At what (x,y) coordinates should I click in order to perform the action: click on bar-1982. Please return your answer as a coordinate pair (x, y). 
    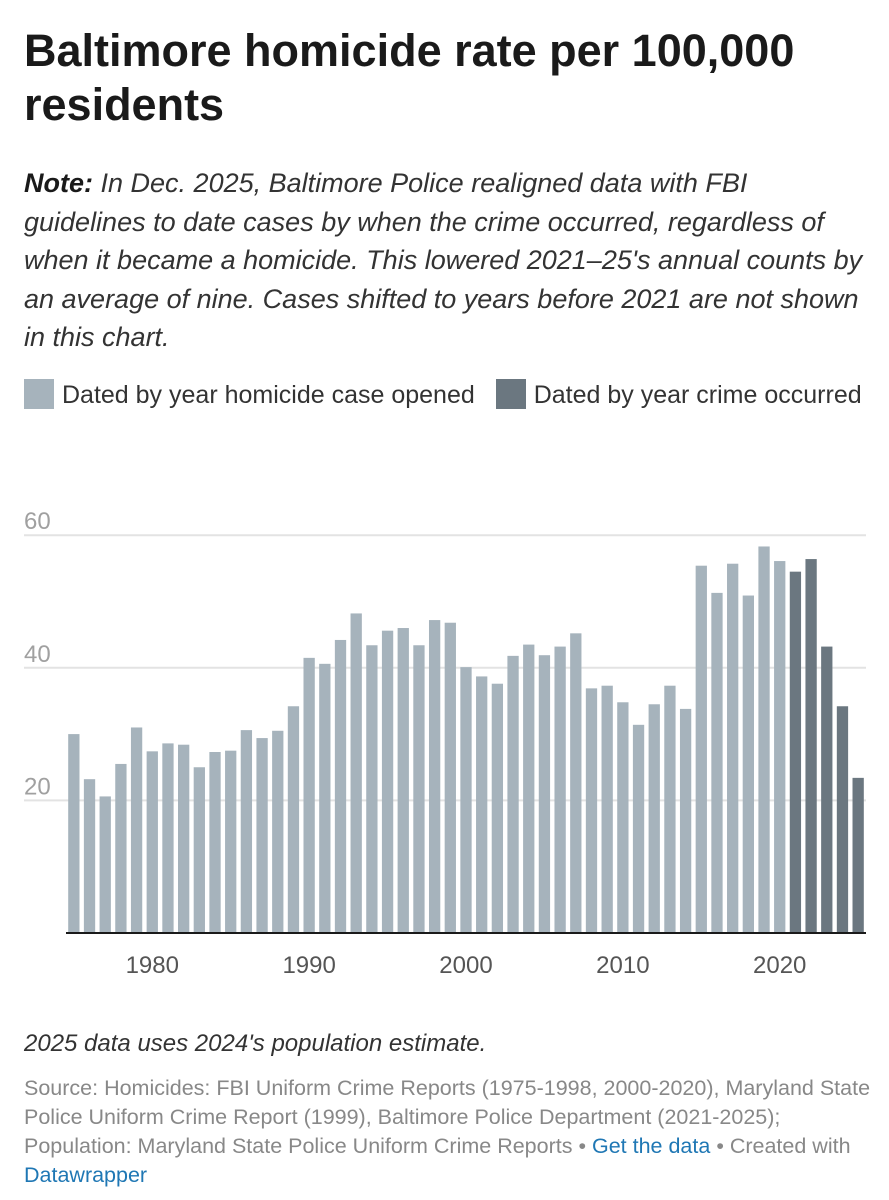
    Looking at the image, I should click on (184, 838).